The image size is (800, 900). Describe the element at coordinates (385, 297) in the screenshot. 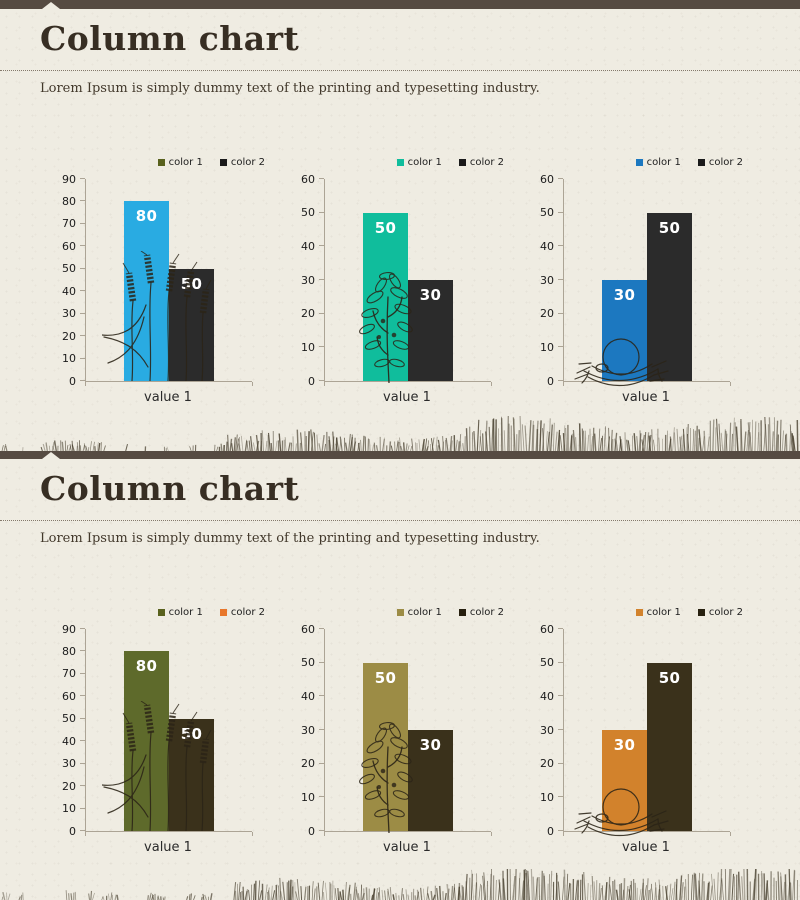

I see `bar-color-1: 50` at that location.